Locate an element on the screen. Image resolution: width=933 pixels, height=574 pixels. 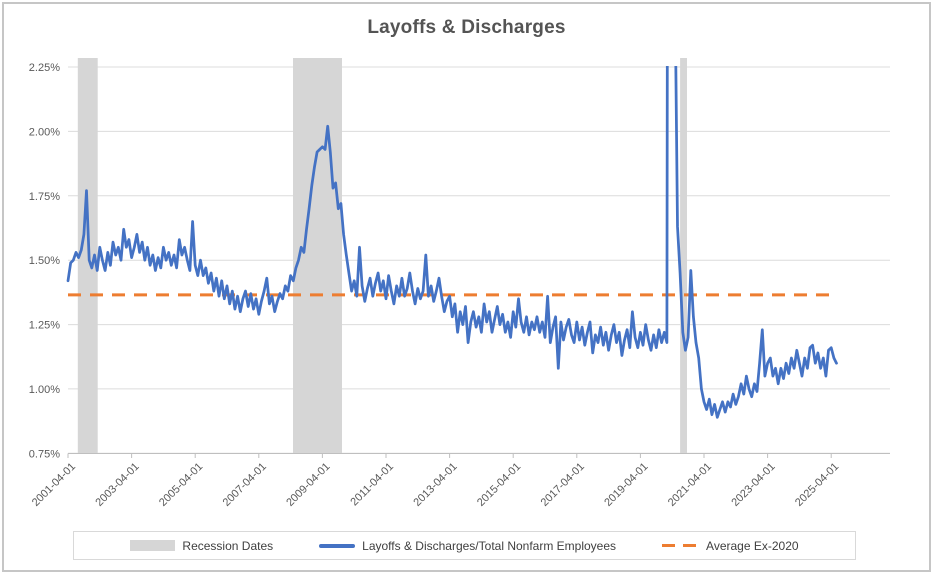
legend-label: Recession Dates is located at coordinates (228, 545).